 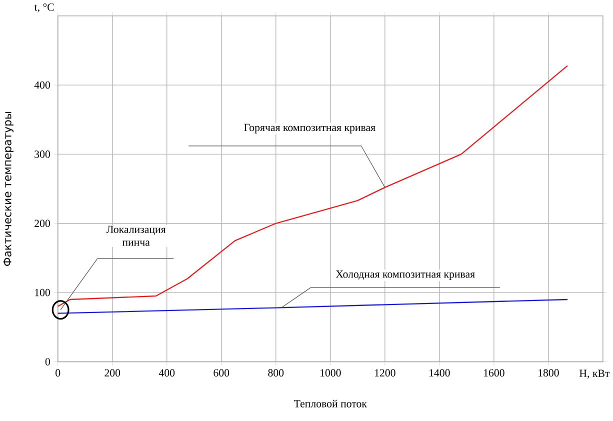 What do you see at coordinates (330, 372) in the screenshot?
I see `x-tick-label: 1000` at bounding box center [330, 372].